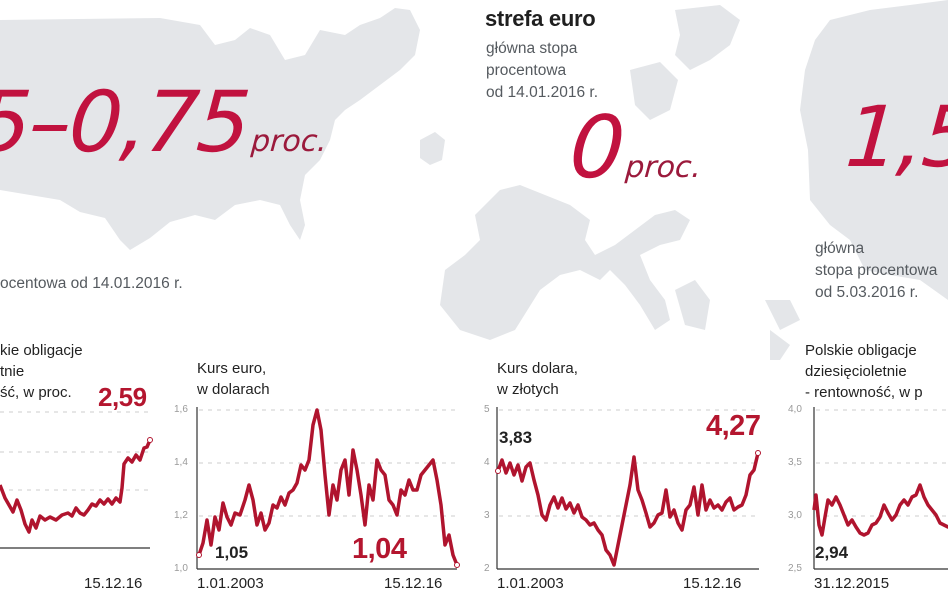 This screenshot has width=948, height=593. Describe the element at coordinates (636, 148) in the screenshot. I see `eurozone-rate: 0proc.` at that location.